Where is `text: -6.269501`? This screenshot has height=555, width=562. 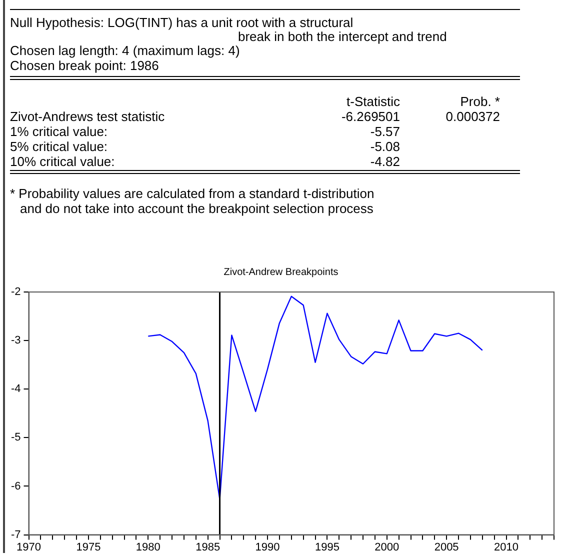
text: -6.269501 is located at coordinates (370, 116).